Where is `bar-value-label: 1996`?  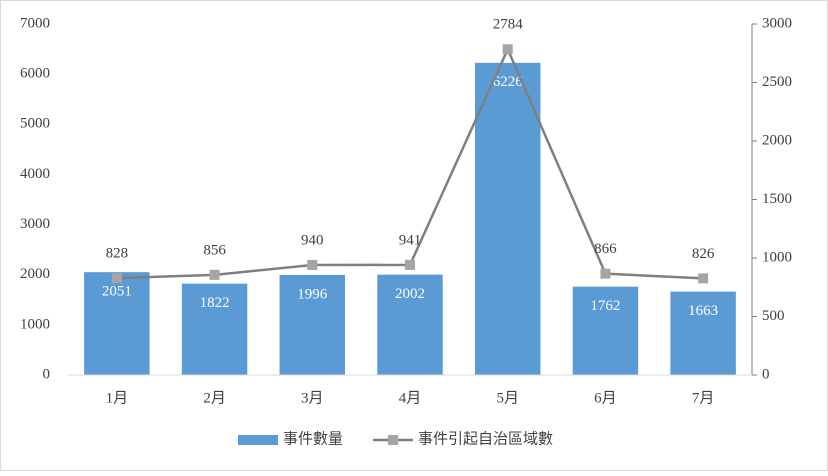 bar-value-label: 1996 is located at coordinates (312, 294).